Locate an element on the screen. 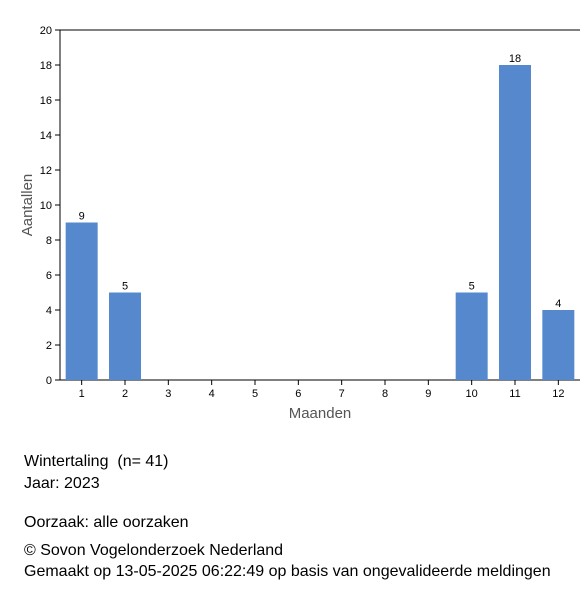  y-tick-label: 12 is located at coordinates (46, 171).